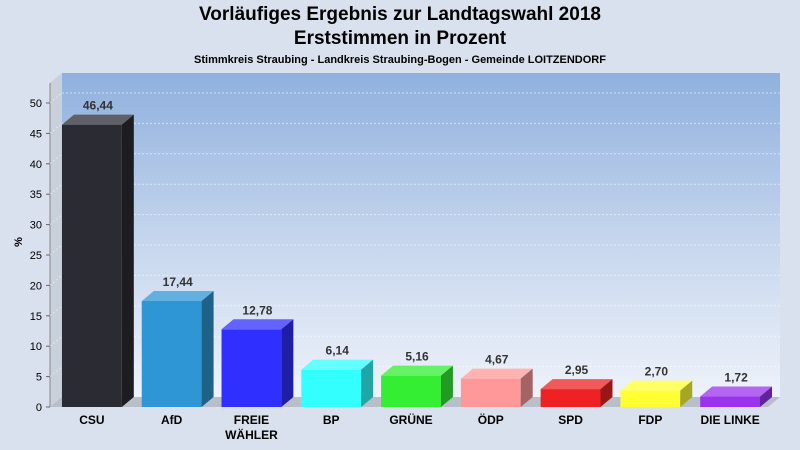  What do you see at coordinates (338, 351) in the screenshot?
I see `data-label: 6,14` at bounding box center [338, 351].